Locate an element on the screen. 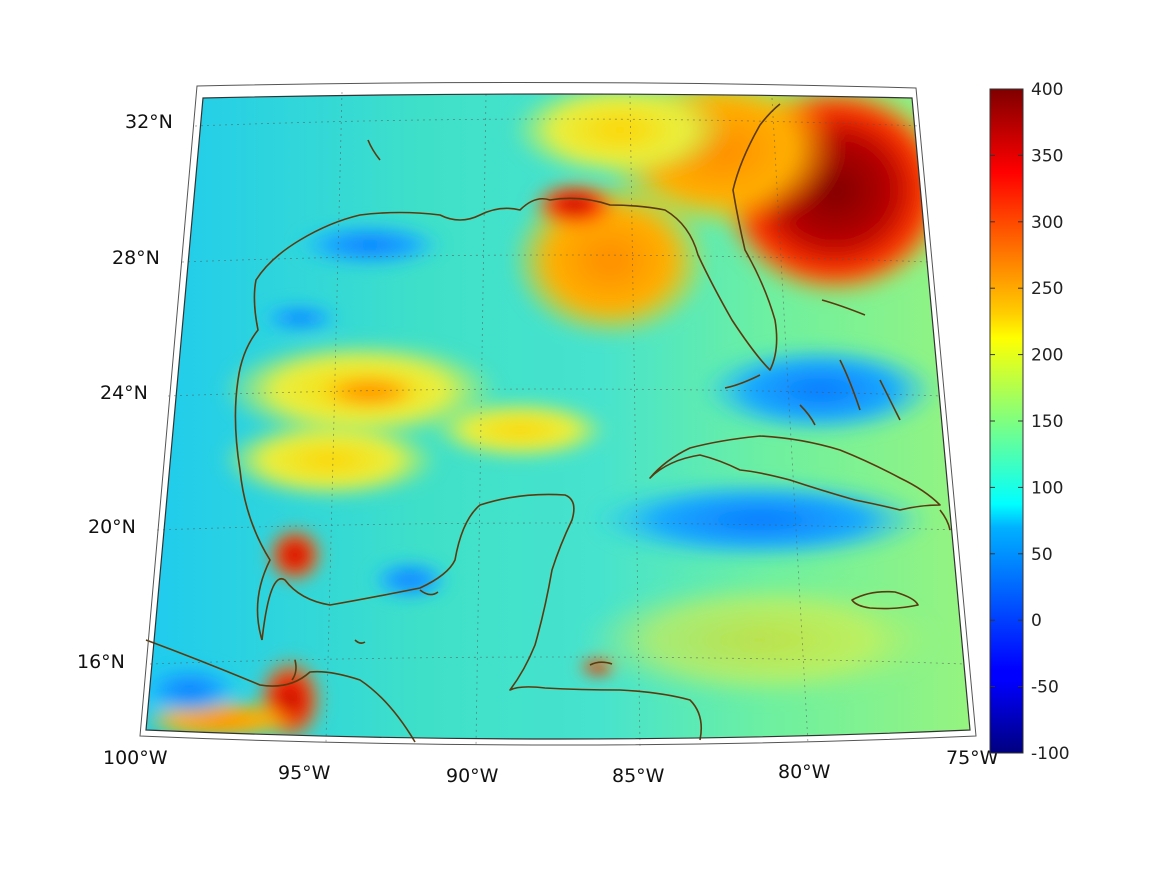 Image resolution: width=1167 pixels, height=875 pixels. lat-label-20n: 20°N is located at coordinates (112, 527).